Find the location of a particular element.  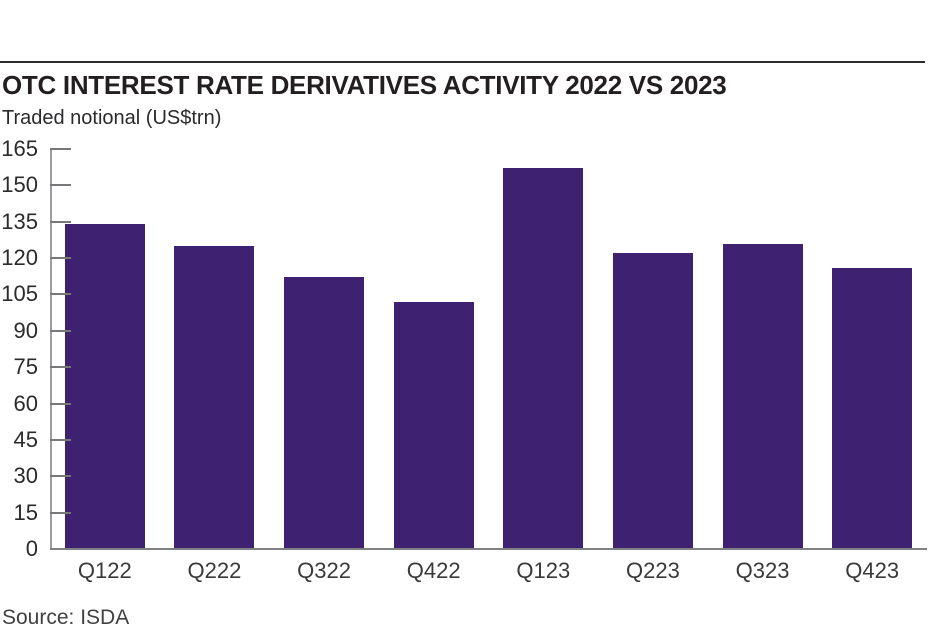

y-tick-label: 120 is located at coordinates (19, 258).